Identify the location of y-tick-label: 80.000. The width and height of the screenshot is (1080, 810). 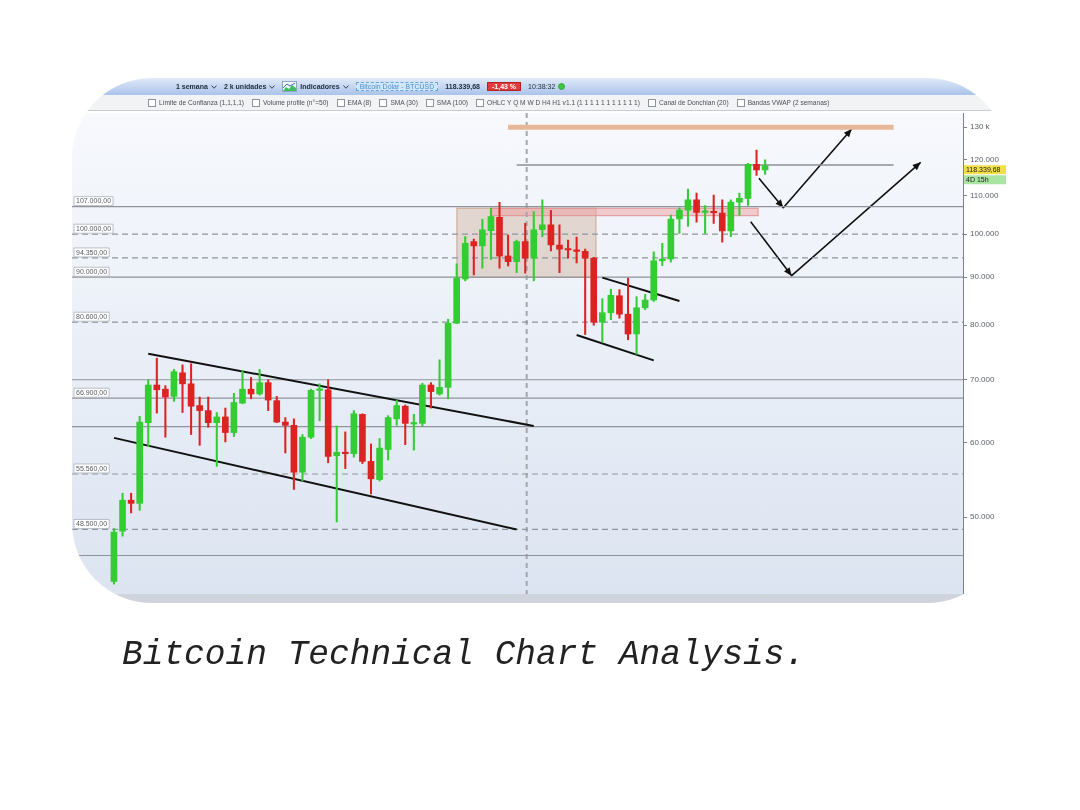
(983, 325).